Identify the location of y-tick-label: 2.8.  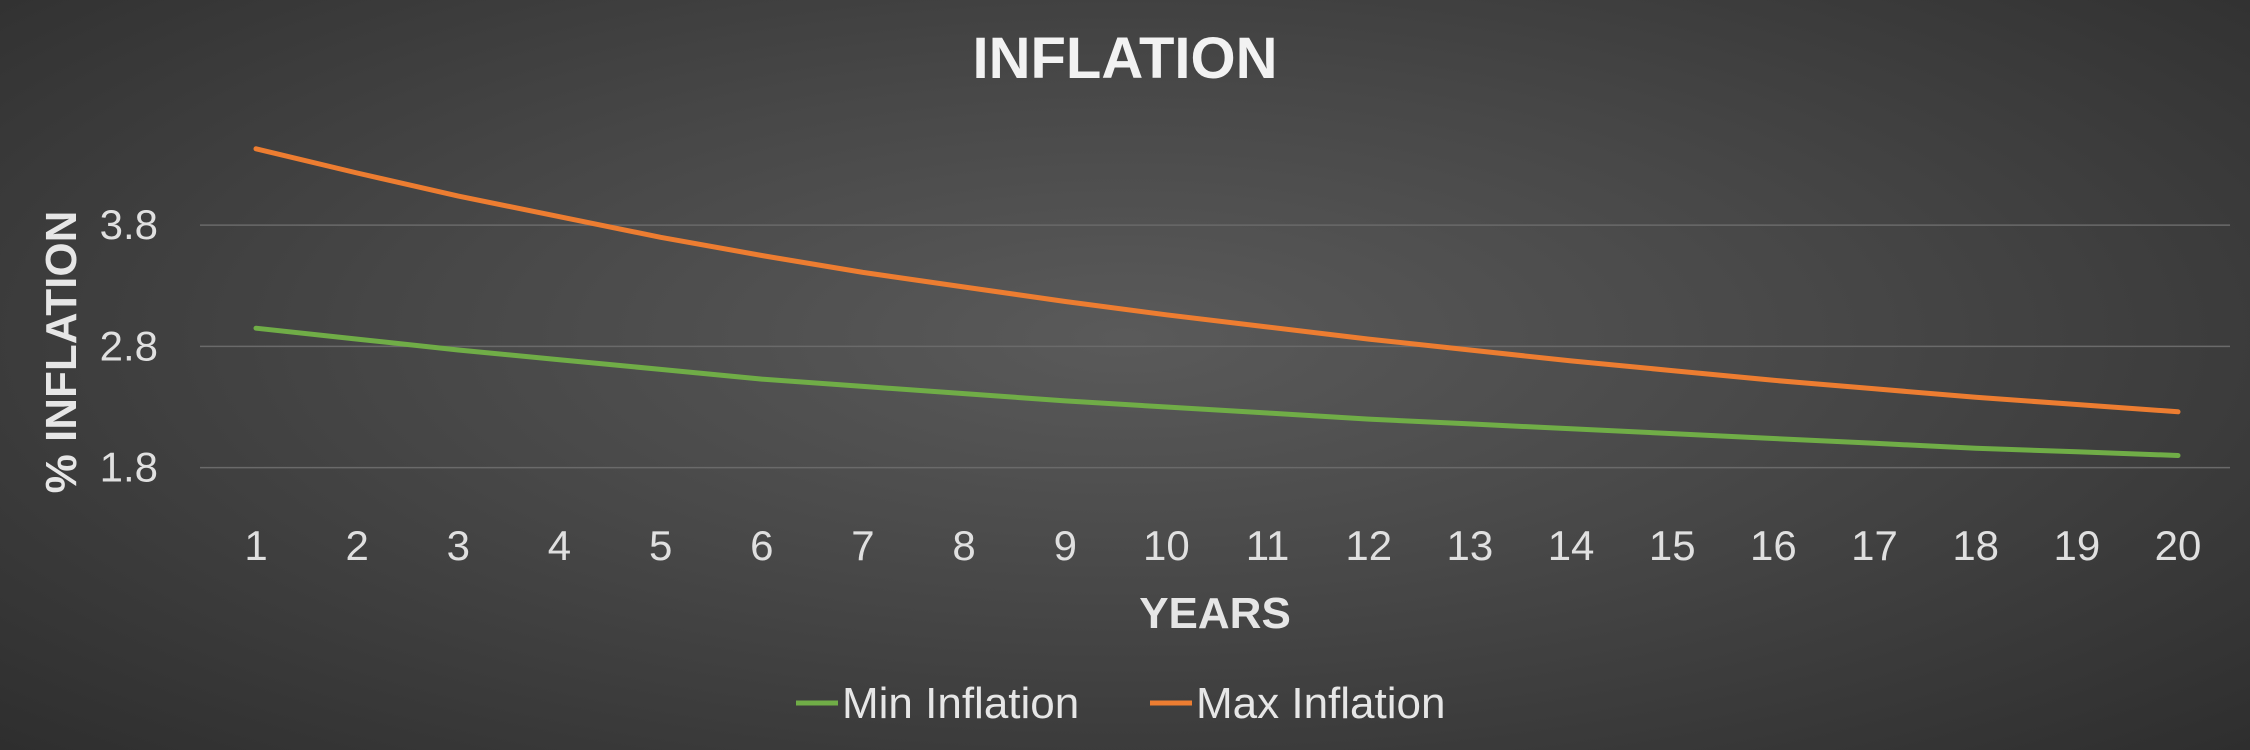
(129, 345).